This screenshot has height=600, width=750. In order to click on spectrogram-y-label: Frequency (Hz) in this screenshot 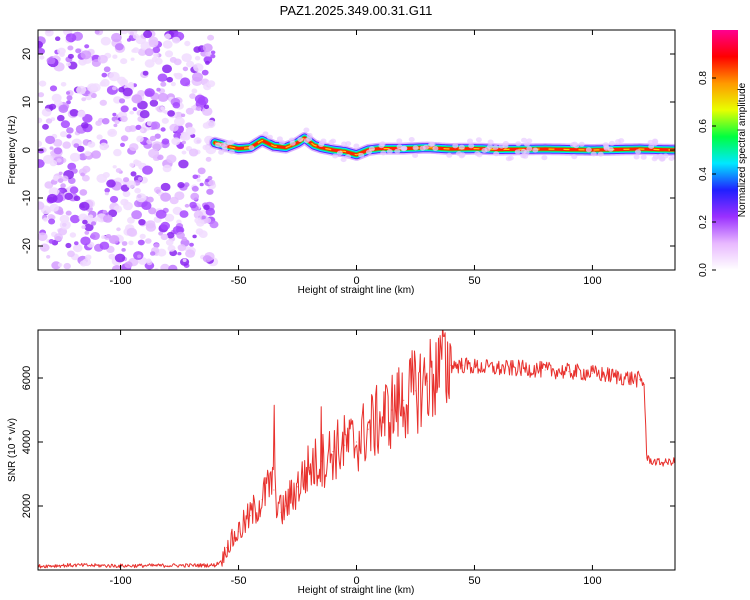, I will do `click(12, 150)`.